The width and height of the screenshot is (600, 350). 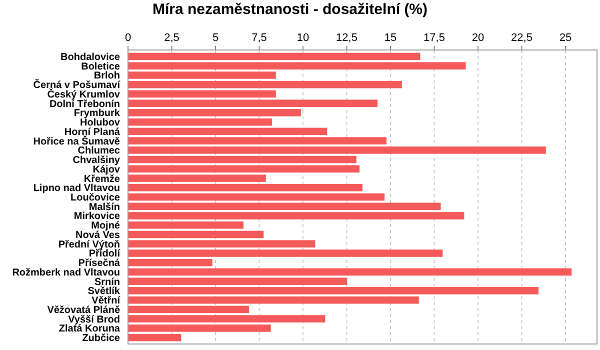 What do you see at coordinates (89, 329) in the screenshot?
I see `y-tick-label: Zlatá Koruna` at bounding box center [89, 329].